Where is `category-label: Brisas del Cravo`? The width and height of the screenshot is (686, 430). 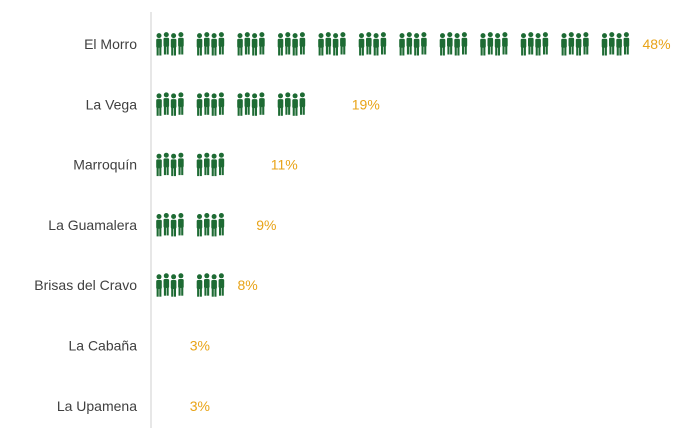 category-label: Brisas del Cravo is located at coordinates (85, 285).